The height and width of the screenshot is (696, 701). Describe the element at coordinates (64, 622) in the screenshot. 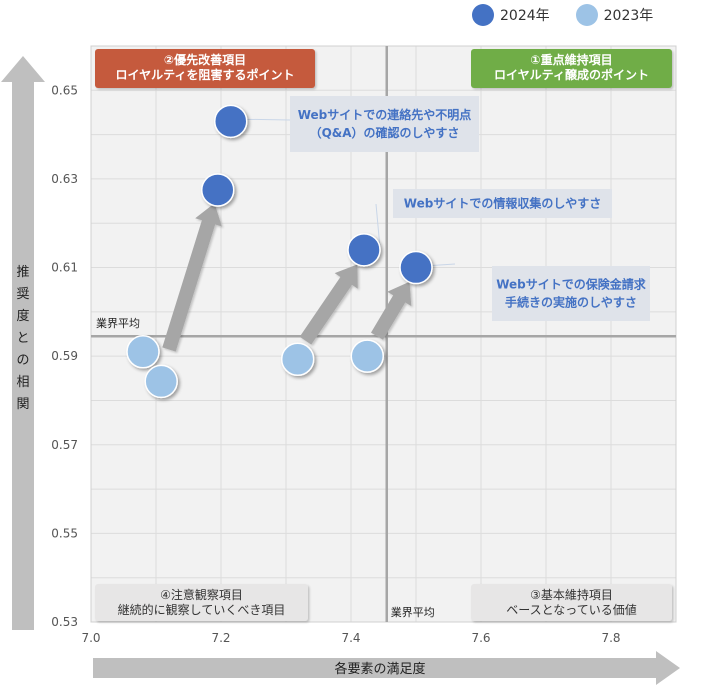

I see `y-tick-label-0: 0.53` at that location.